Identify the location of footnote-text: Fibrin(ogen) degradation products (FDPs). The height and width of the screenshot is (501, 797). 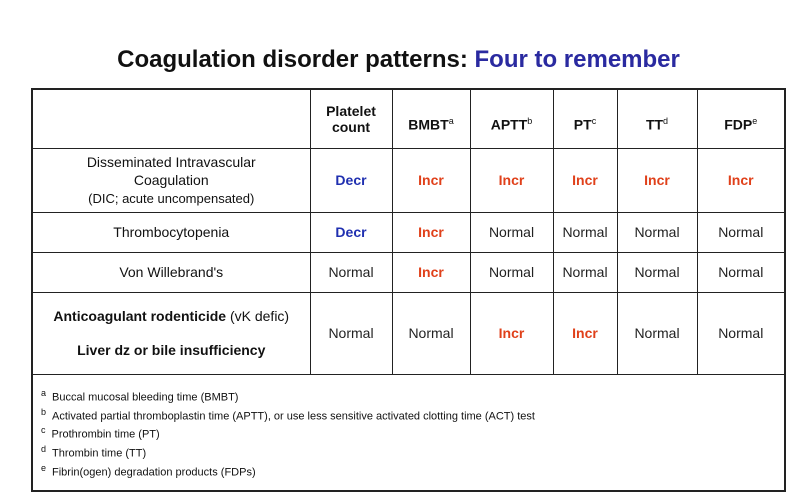
(154, 472).